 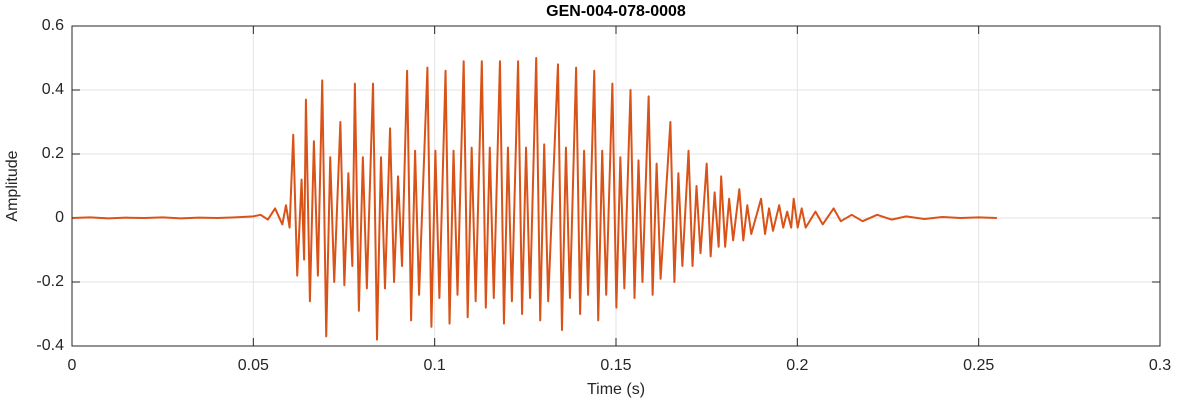 I want to click on x-tick-label: 0.15, so click(x=615, y=365).